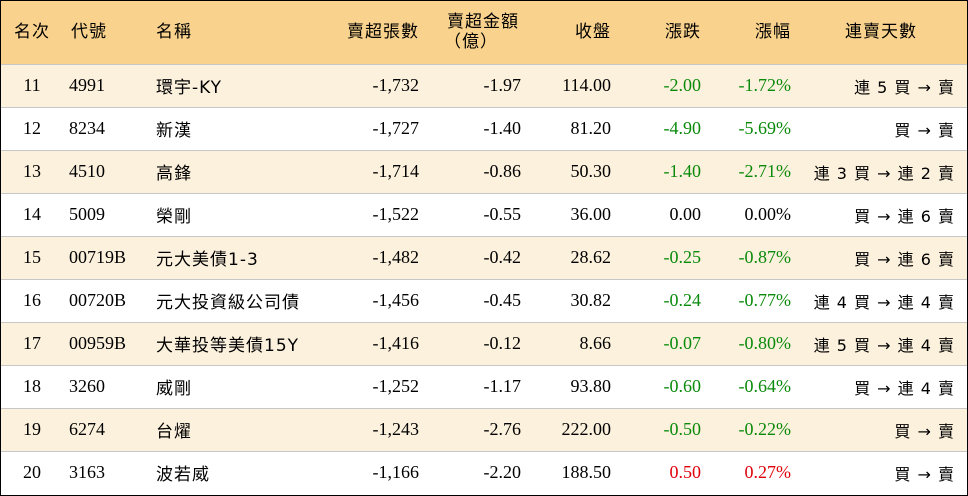  I want to click on cell-net-sell-volume: -1,252, so click(396, 386).